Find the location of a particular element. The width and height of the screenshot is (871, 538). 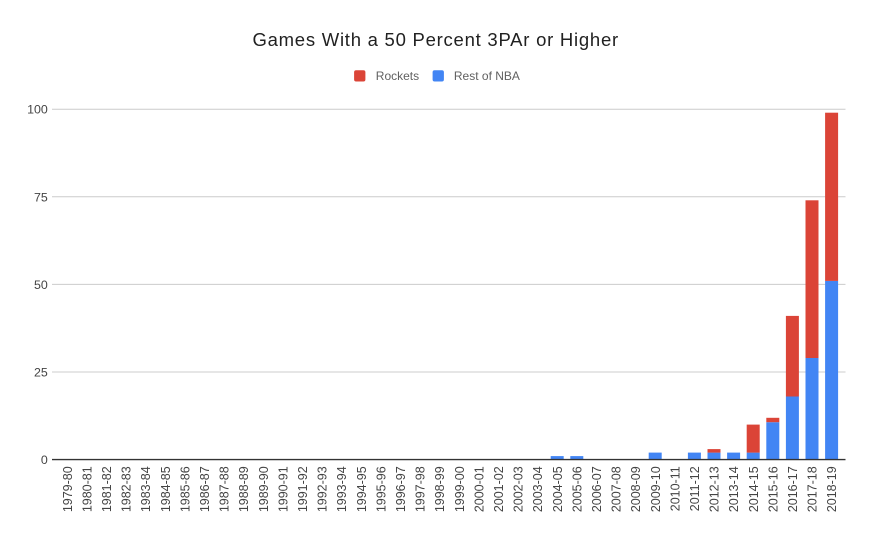

svg-text: 1979-80 is located at coordinates (68, 489).